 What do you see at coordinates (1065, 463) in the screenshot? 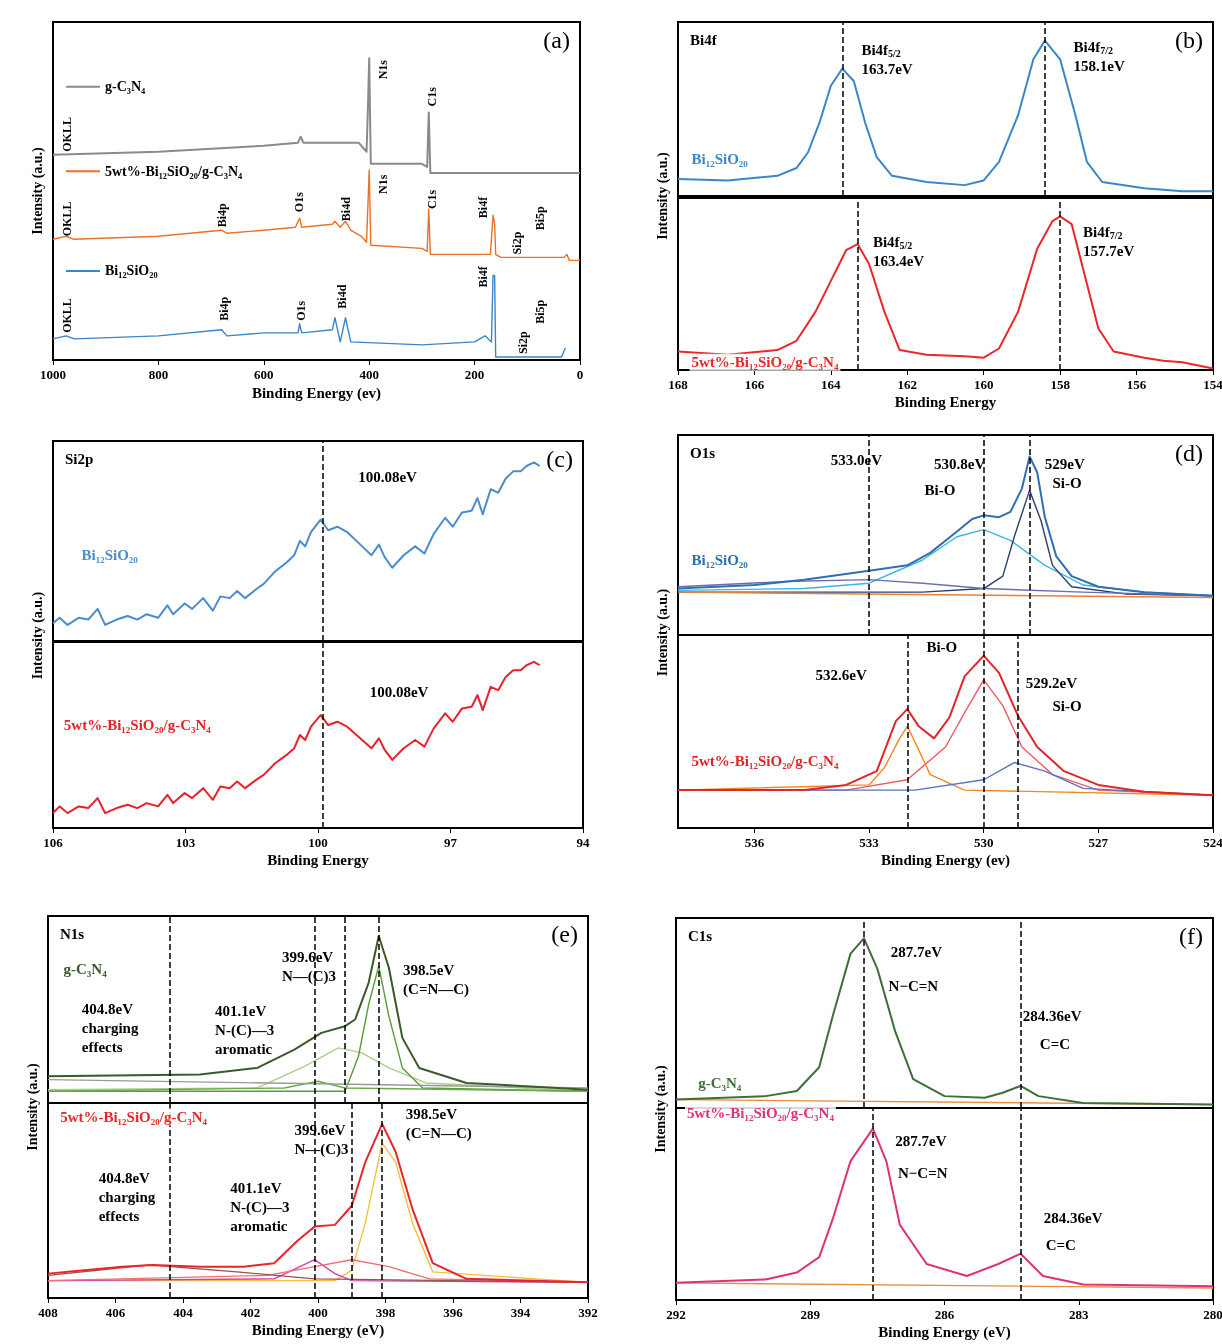
I see `annotation: 529eV` at bounding box center [1065, 463].